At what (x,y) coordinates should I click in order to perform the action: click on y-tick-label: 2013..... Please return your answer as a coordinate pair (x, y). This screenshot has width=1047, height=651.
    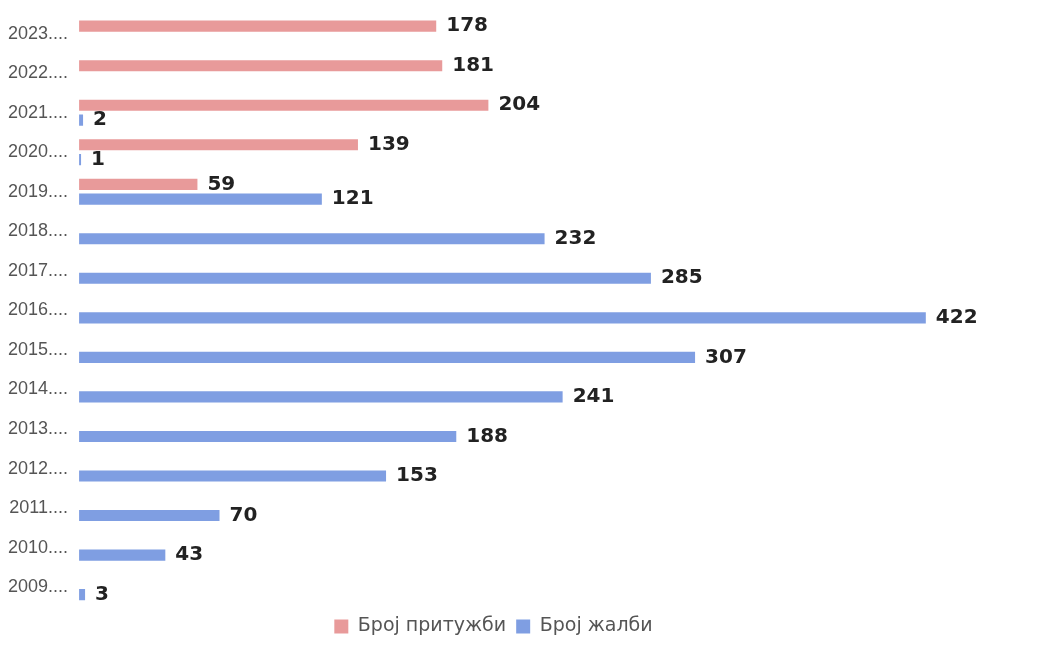
    Looking at the image, I should click on (38, 428).